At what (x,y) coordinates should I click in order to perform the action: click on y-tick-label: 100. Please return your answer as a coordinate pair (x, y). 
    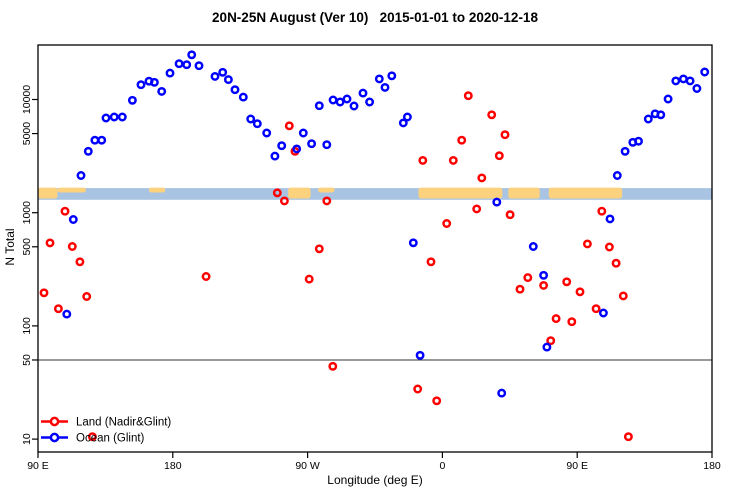
    Looking at the image, I should click on (27, 326).